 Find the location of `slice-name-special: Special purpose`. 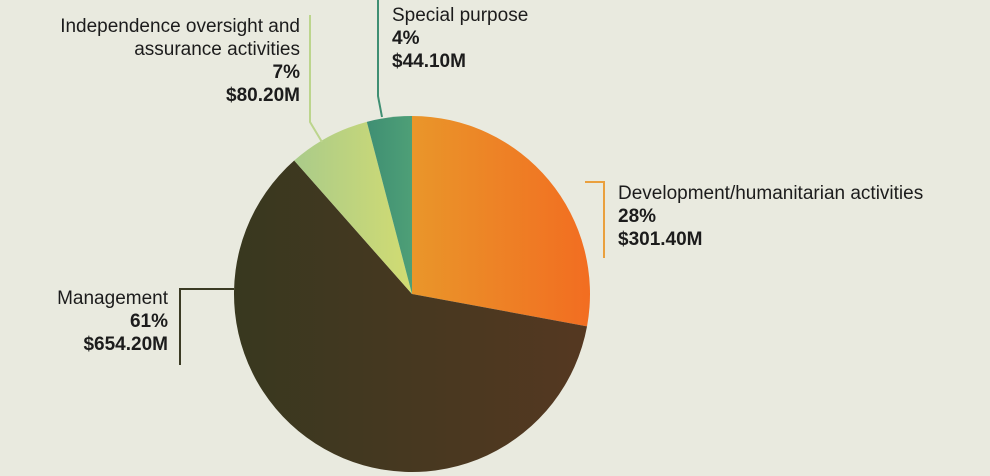

slice-name-special: Special purpose is located at coordinates (460, 15).